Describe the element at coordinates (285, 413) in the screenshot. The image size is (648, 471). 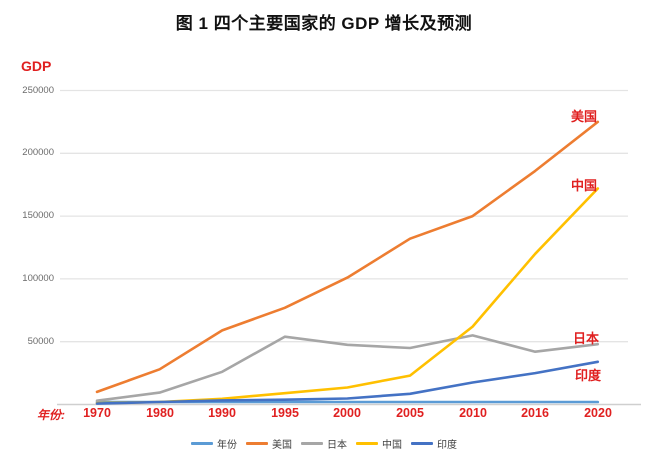
I see `x-tick-1995: 1995` at that location.